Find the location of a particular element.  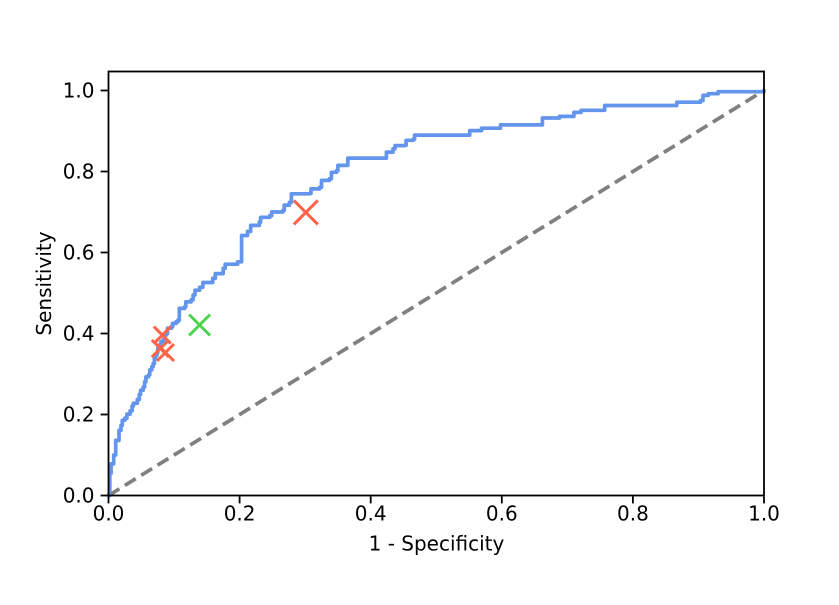

x-axis-label: 1 - Specificity is located at coordinates (437, 544).